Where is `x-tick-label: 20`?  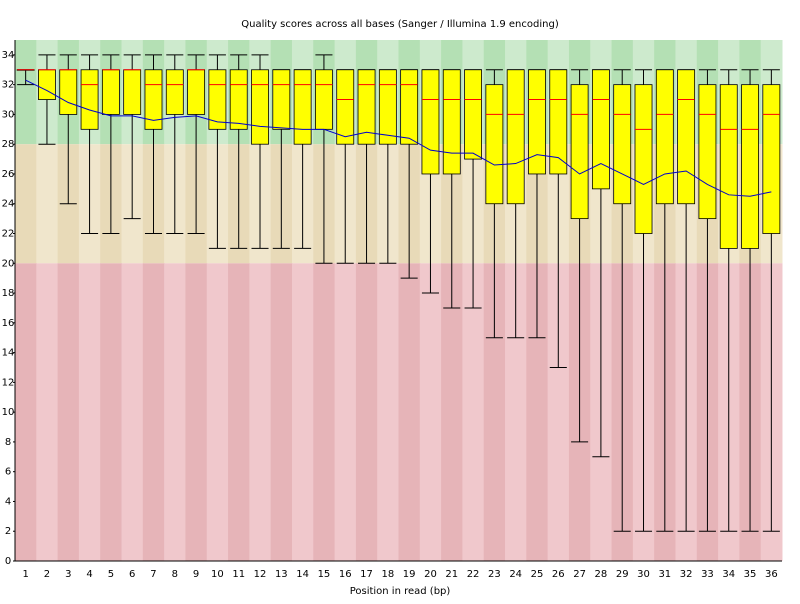 x-tick-label: 20 is located at coordinates (430, 574).